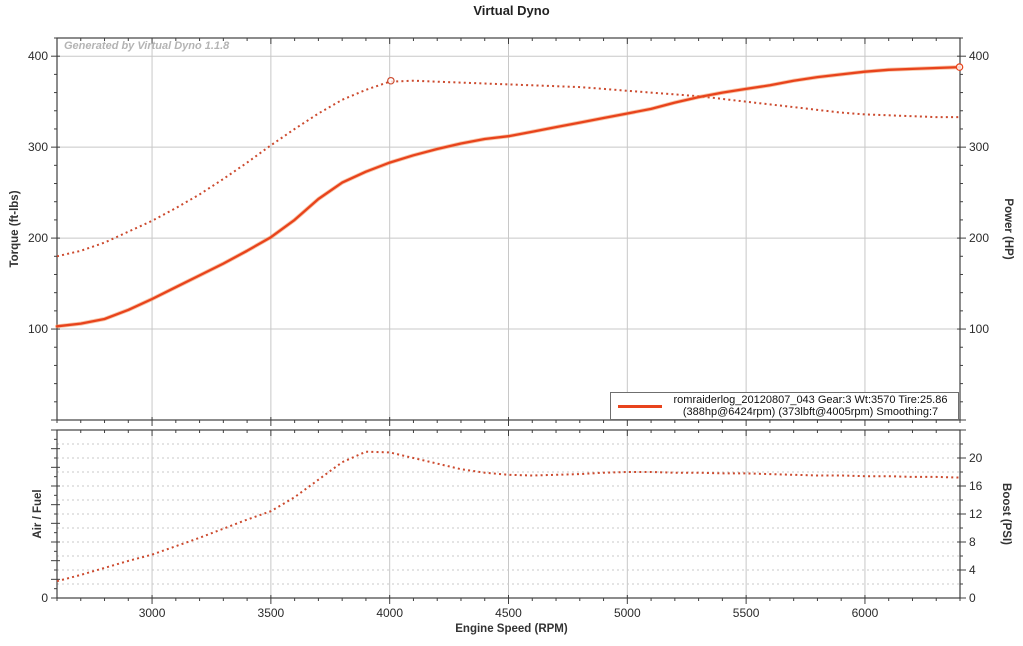 The width and height of the screenshot is (1023, 646). What do you see at coordinates (271, 613) in the screenshot?
I see `x-tick-label: 3500` at bounding box center [271, 613].